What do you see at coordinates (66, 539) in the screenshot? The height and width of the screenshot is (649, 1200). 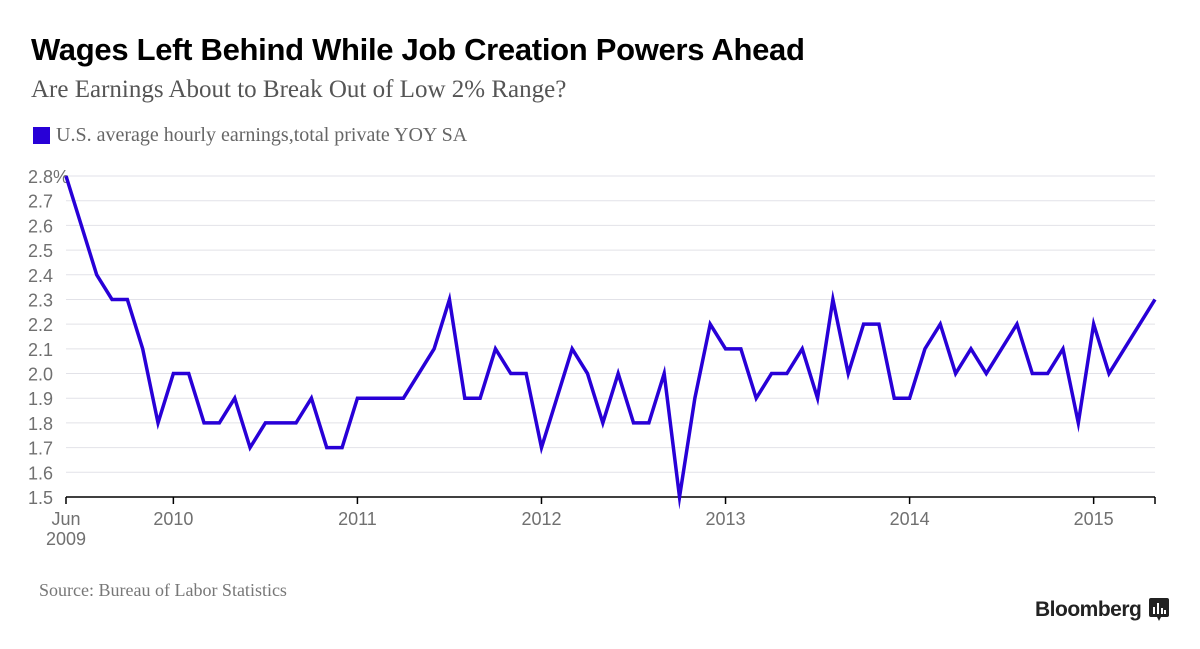 I see `x-tick-label-year: 2009` at bounding box center [66, 539].